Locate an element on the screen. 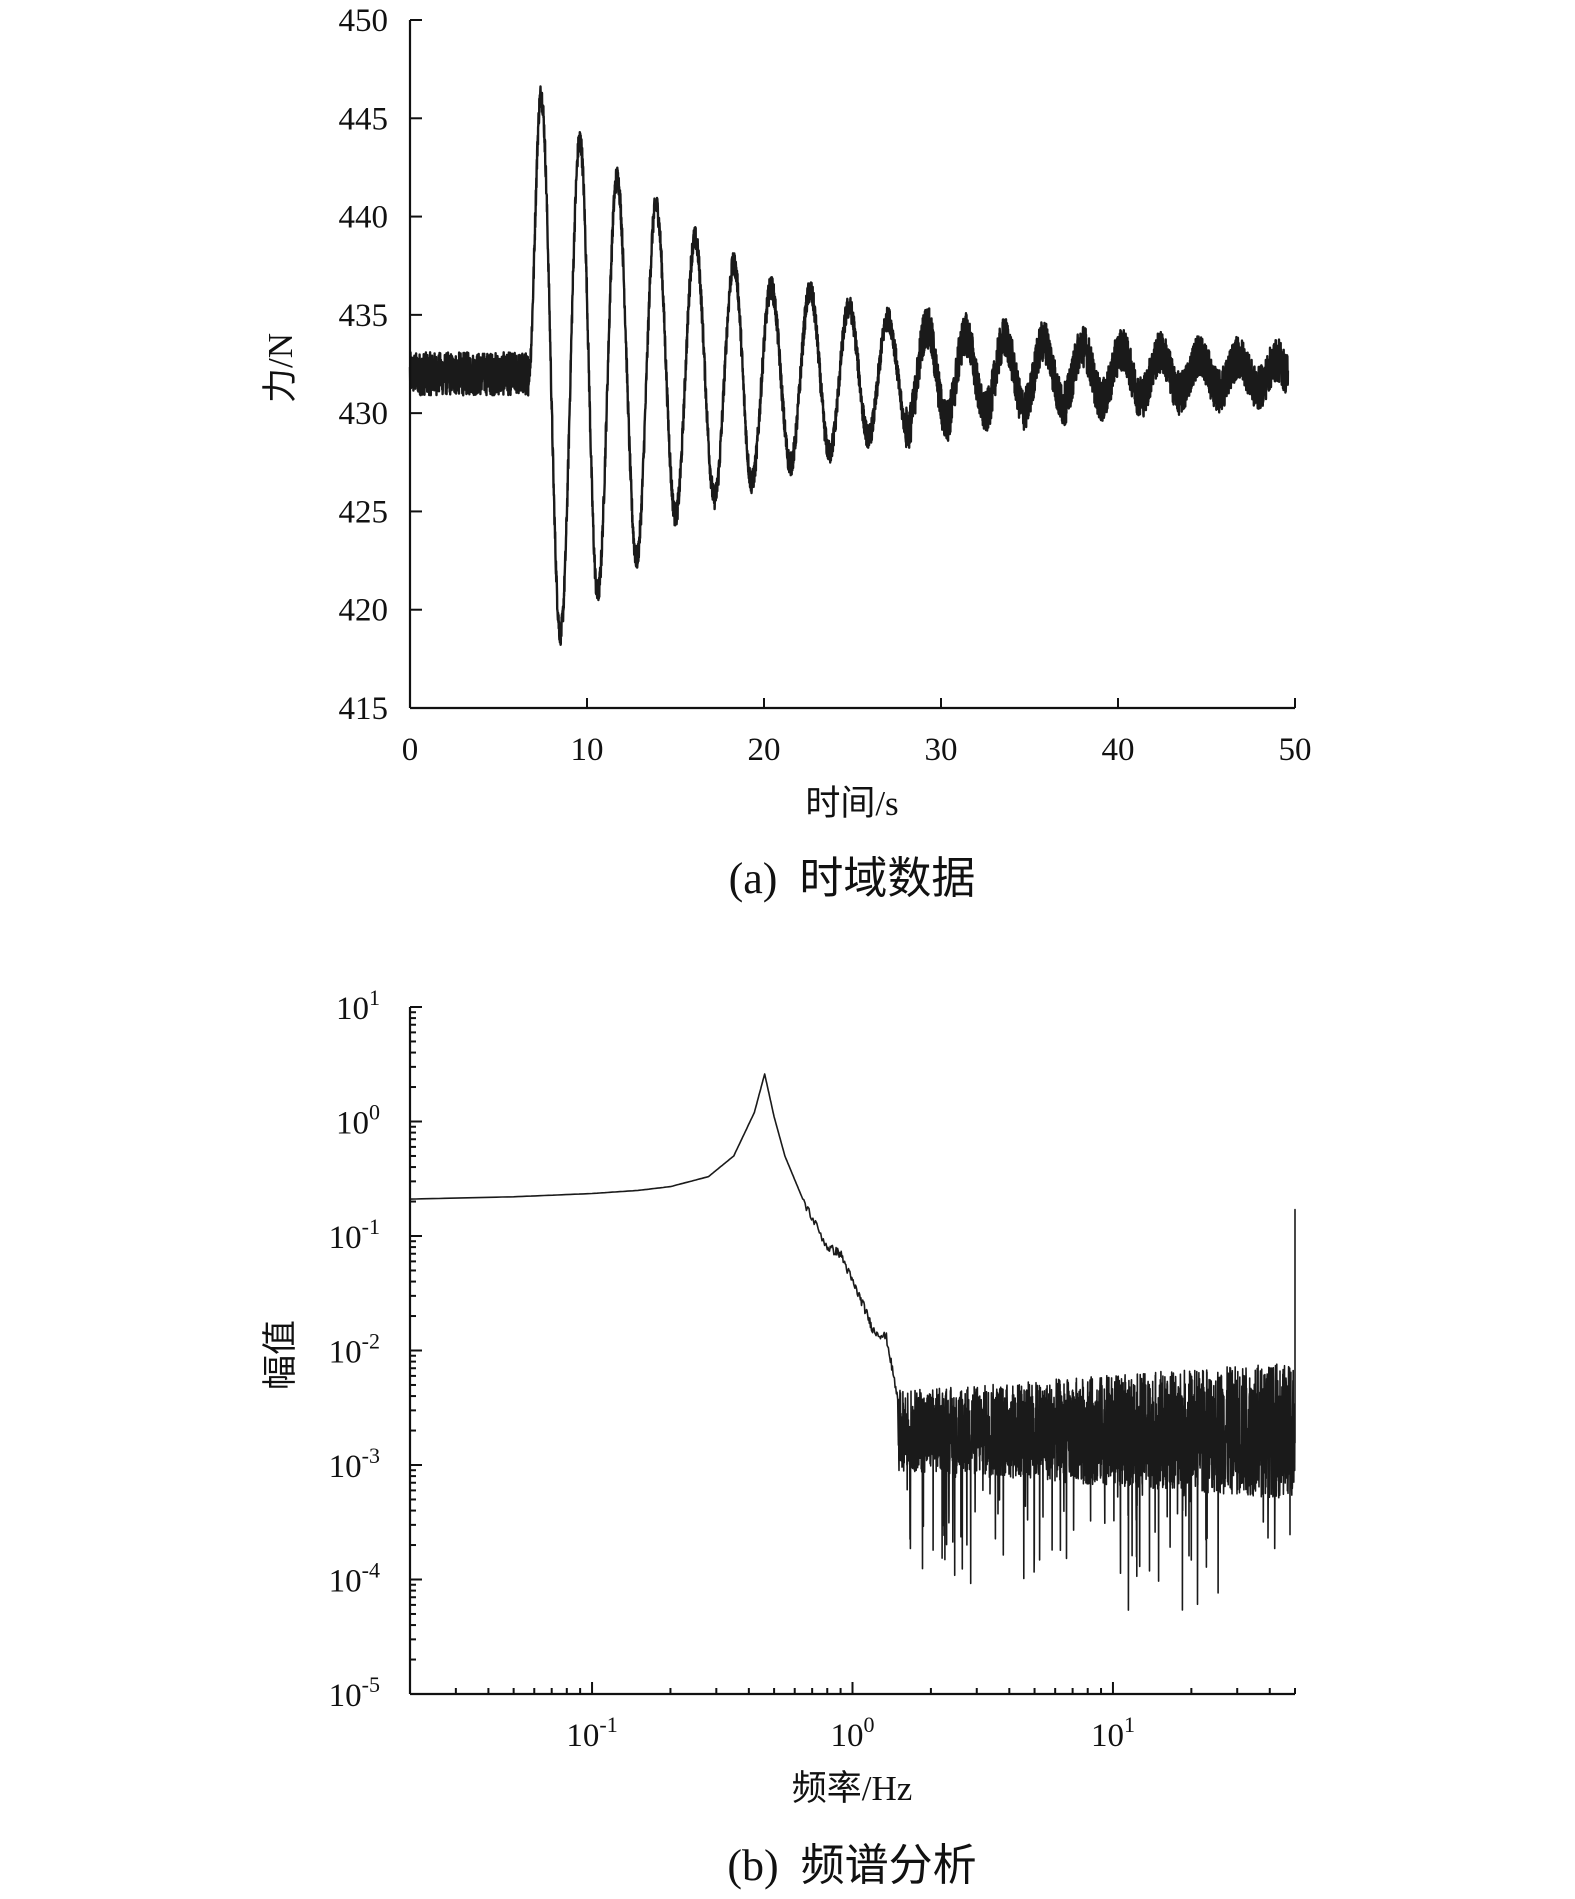  y-tick-label-b: 10⁻⁴ is located at coordinates (354, 1579).